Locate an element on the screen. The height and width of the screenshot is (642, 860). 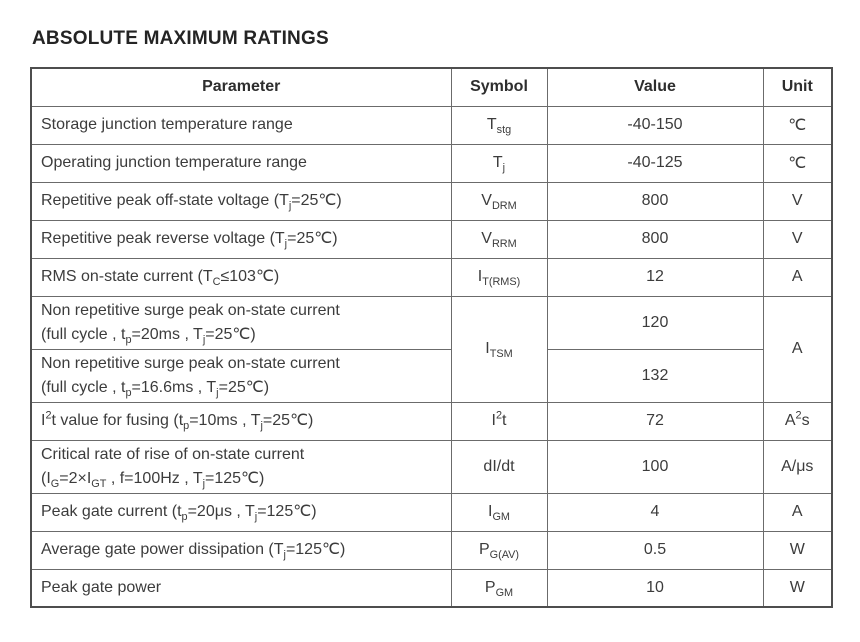
symbol-cell: ITSM is located at coordinates (499, 349).